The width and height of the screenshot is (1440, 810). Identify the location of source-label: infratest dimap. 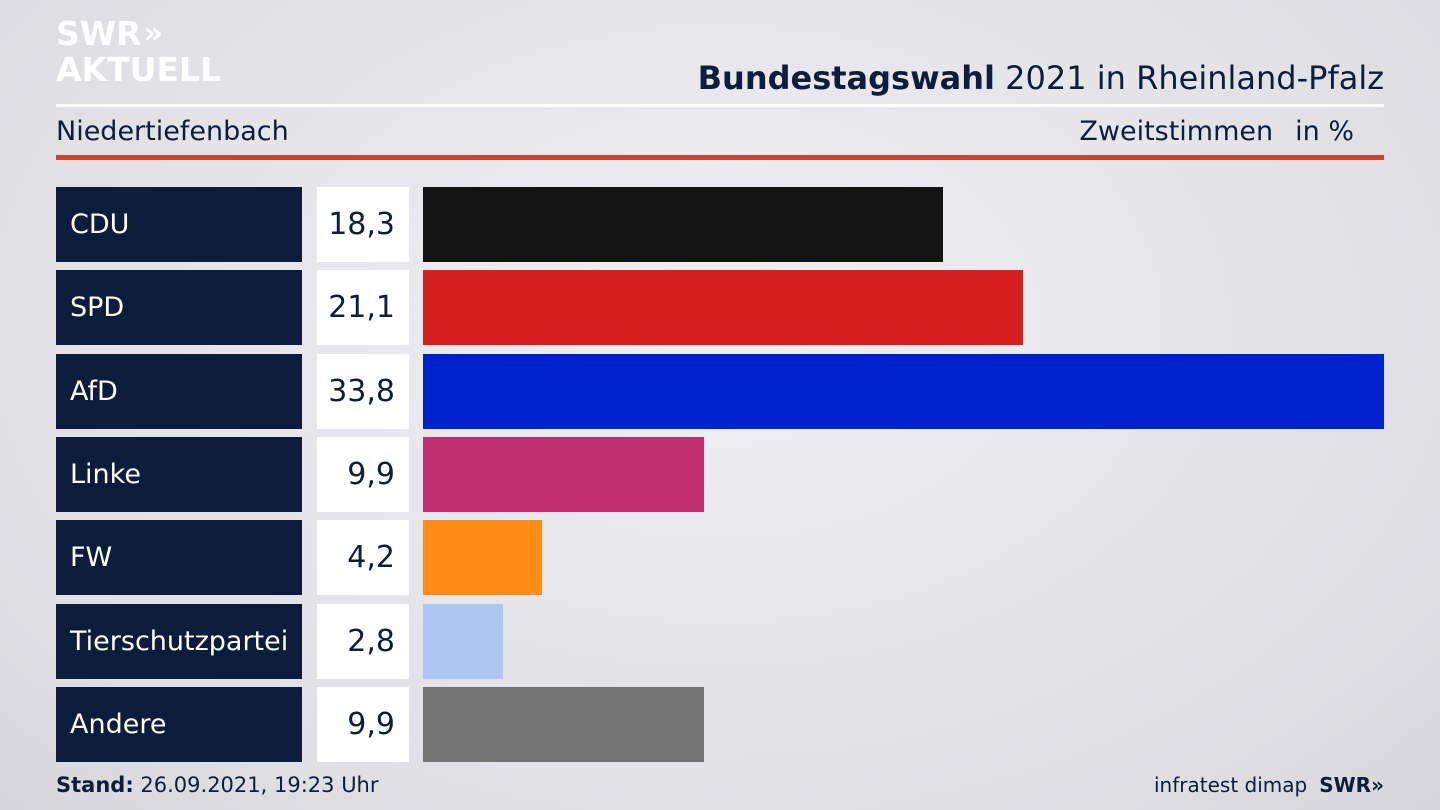
(1231, 785).